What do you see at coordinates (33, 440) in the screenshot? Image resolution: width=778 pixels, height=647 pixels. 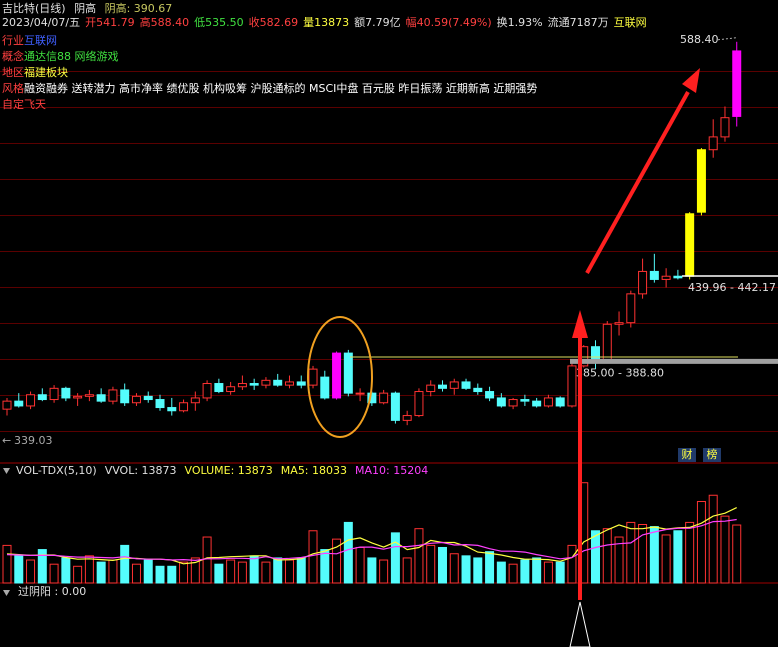 I see `low-label: 339.03` at bounding box center [33, 440].